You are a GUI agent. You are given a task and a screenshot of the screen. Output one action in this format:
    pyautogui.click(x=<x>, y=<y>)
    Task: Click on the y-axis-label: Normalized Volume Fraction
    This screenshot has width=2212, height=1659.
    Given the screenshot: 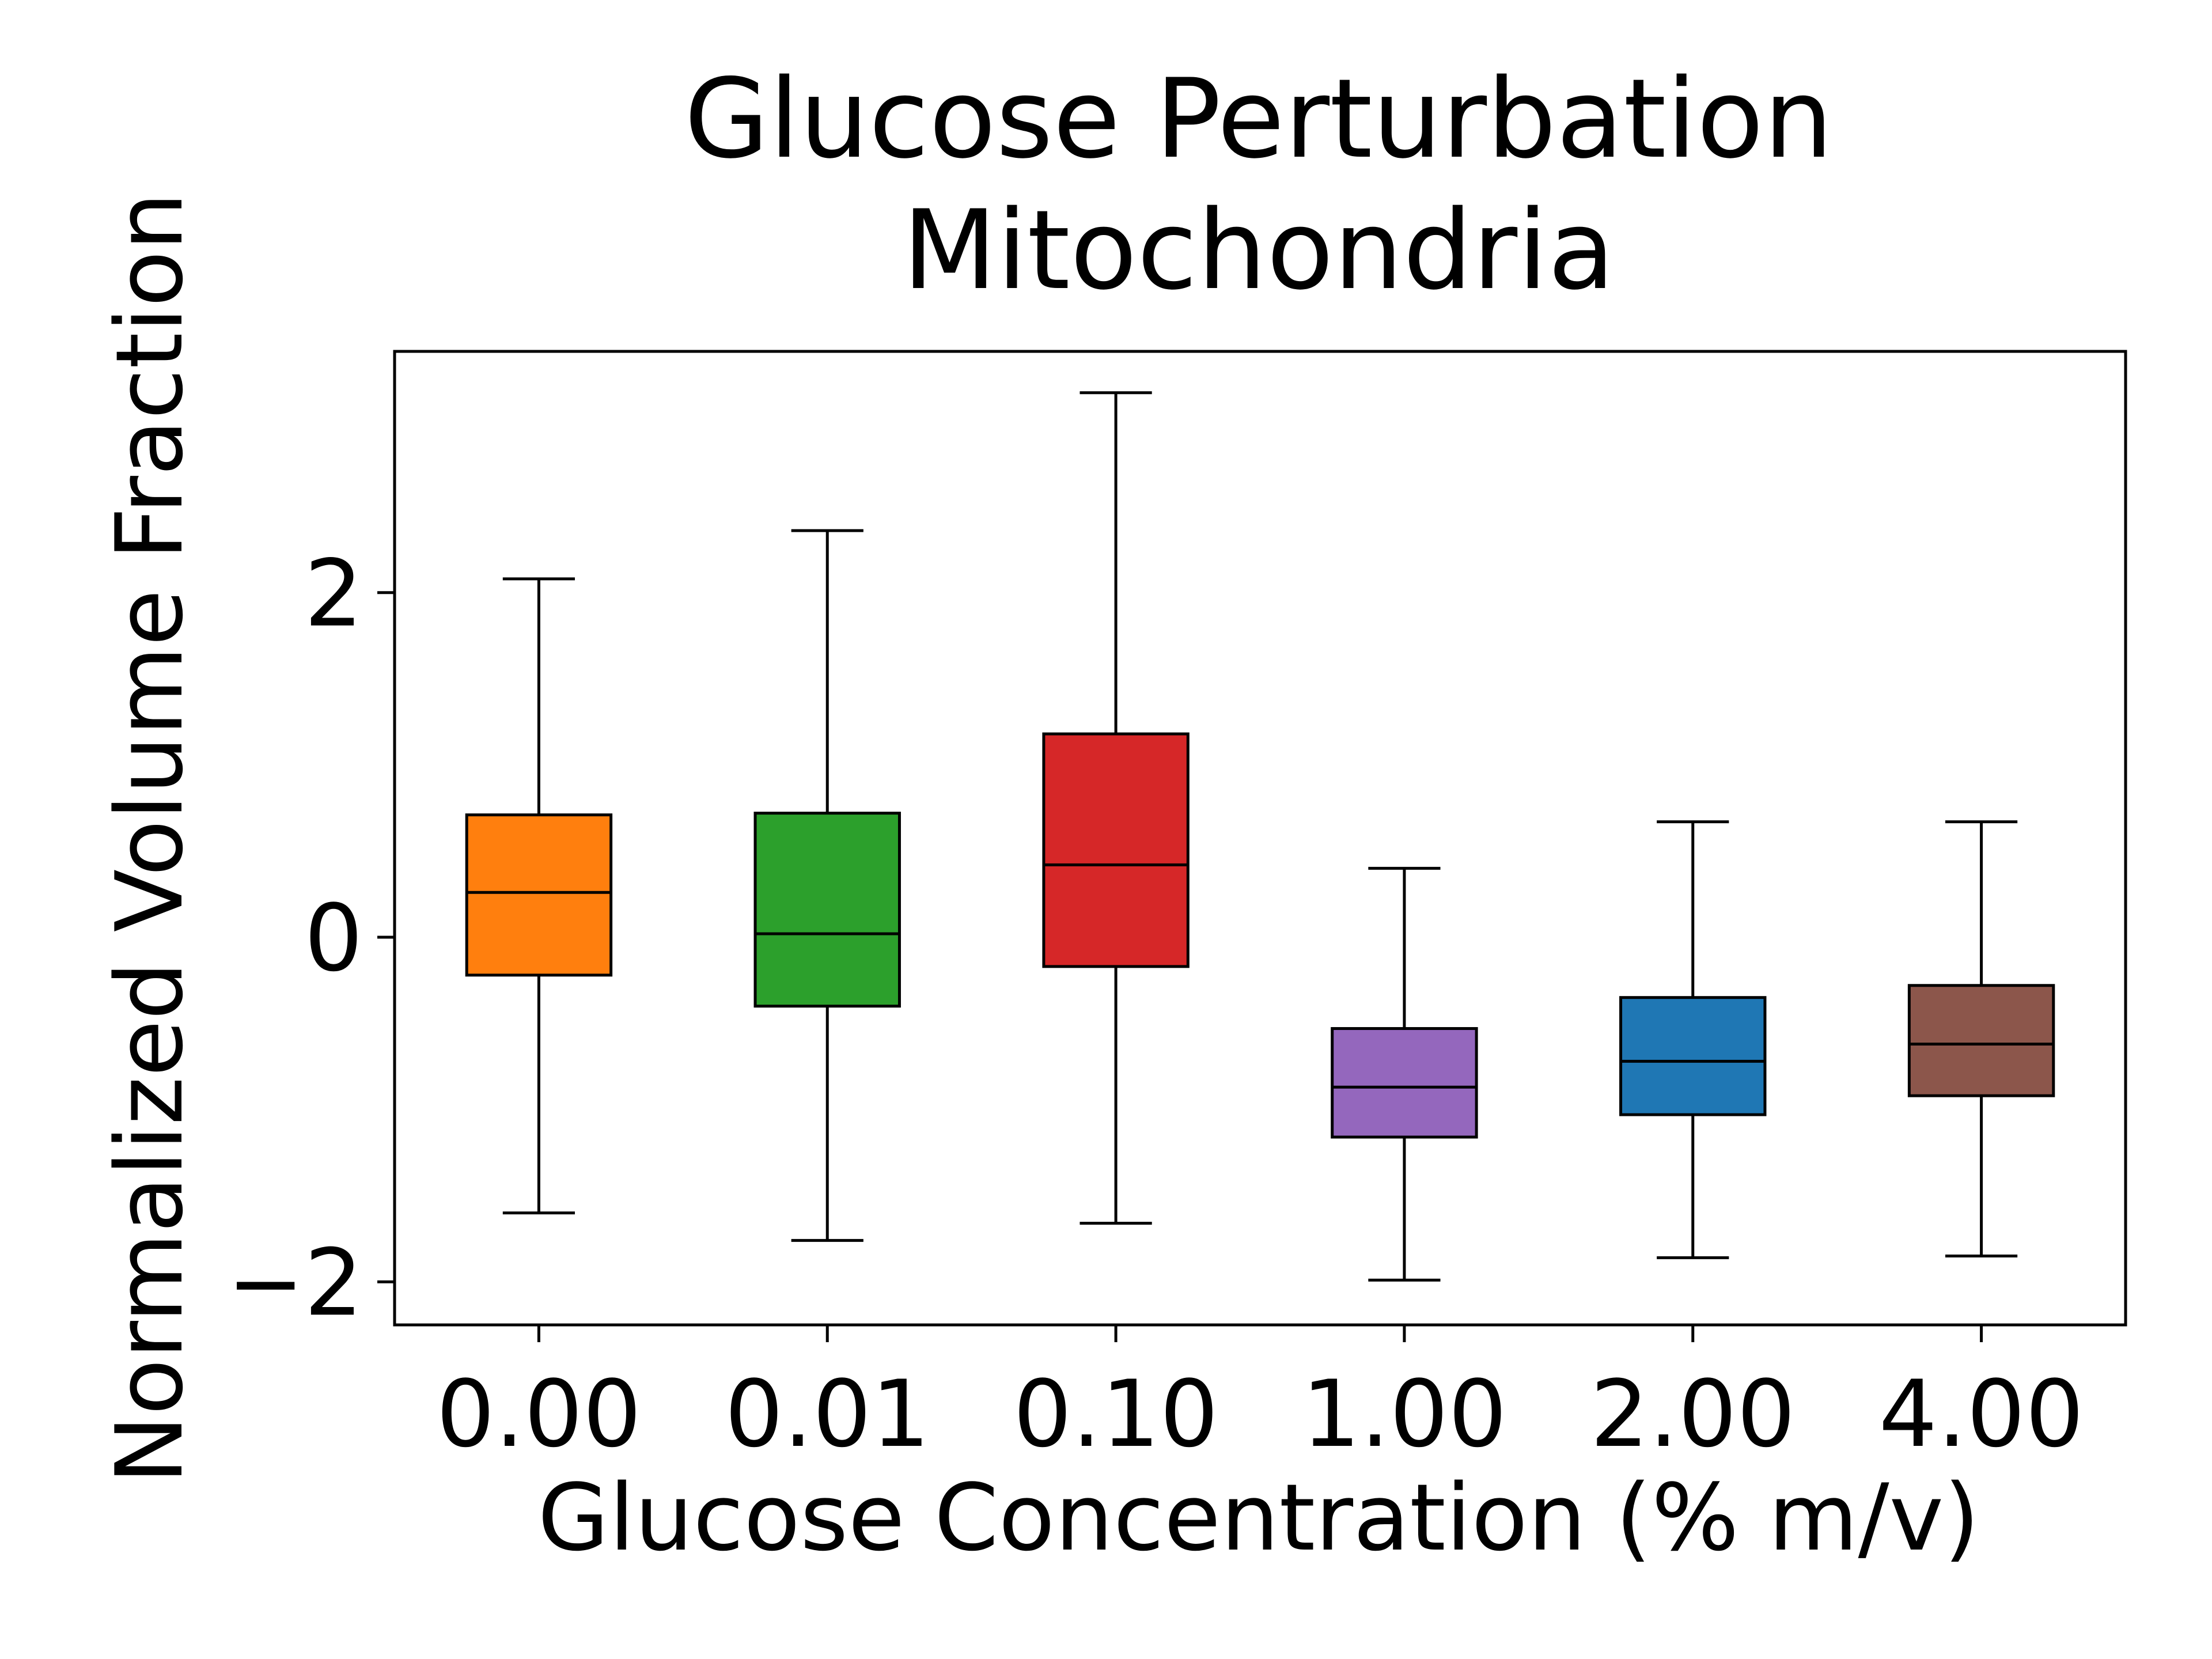 What is the action you would take?
    pyautogui.click(x=149, y=838)
    